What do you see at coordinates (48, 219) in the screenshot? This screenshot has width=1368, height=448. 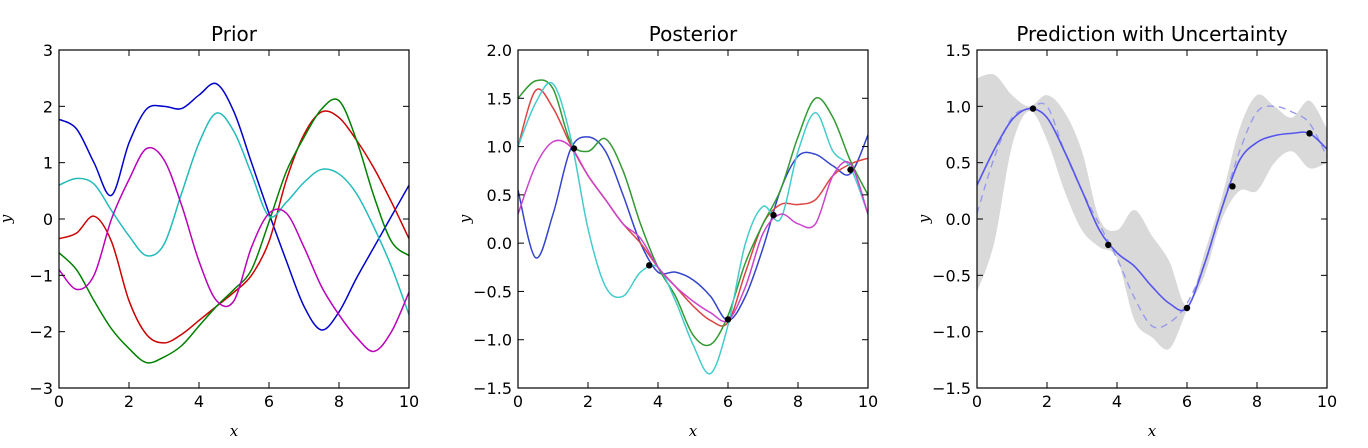 I see `y-tick-label: 0` at bounding box center [48, 219].